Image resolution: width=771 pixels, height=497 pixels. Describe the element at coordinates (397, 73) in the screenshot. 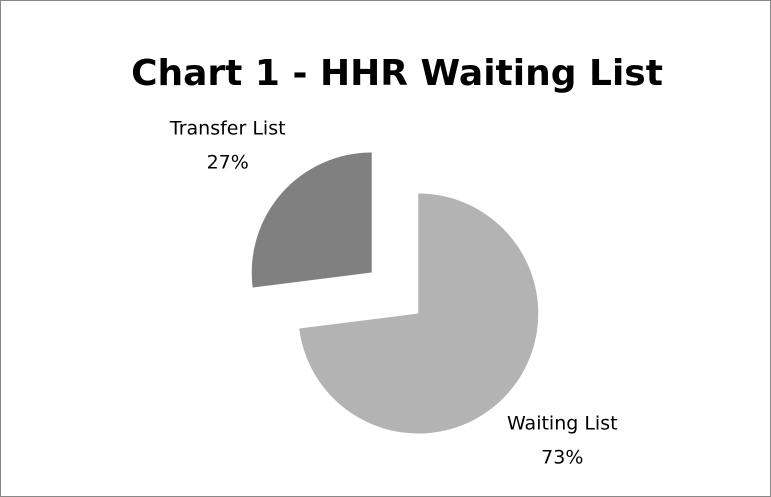

I see `chart-title: Chart 1 - HHR Waiting List` at that location.